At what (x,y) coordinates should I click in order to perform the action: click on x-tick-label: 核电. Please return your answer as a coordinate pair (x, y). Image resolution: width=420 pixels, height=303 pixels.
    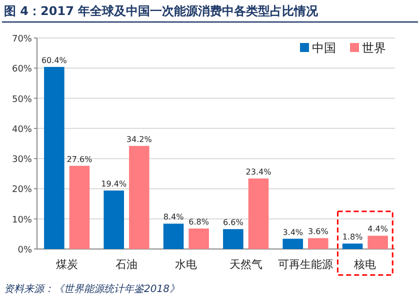
    Looking at the image, I should click on (364, 264).